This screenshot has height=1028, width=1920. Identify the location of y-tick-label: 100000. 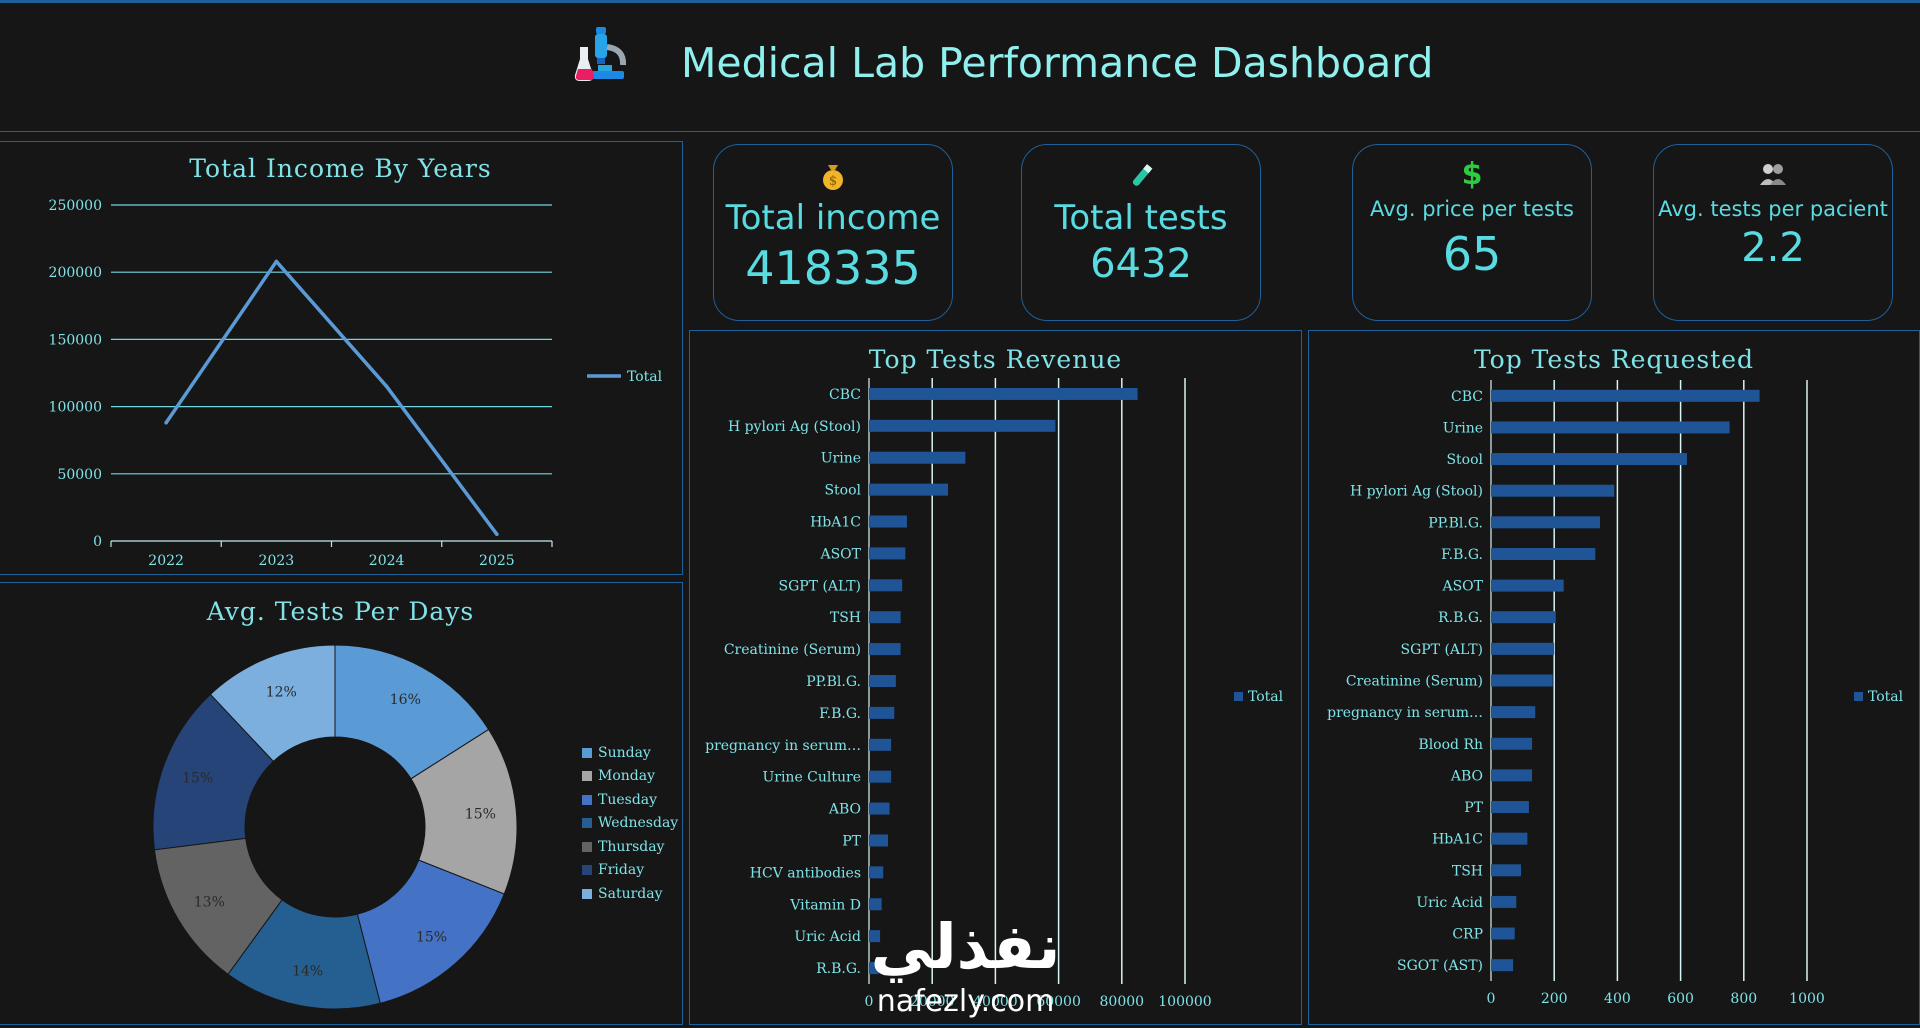
(75, 408).